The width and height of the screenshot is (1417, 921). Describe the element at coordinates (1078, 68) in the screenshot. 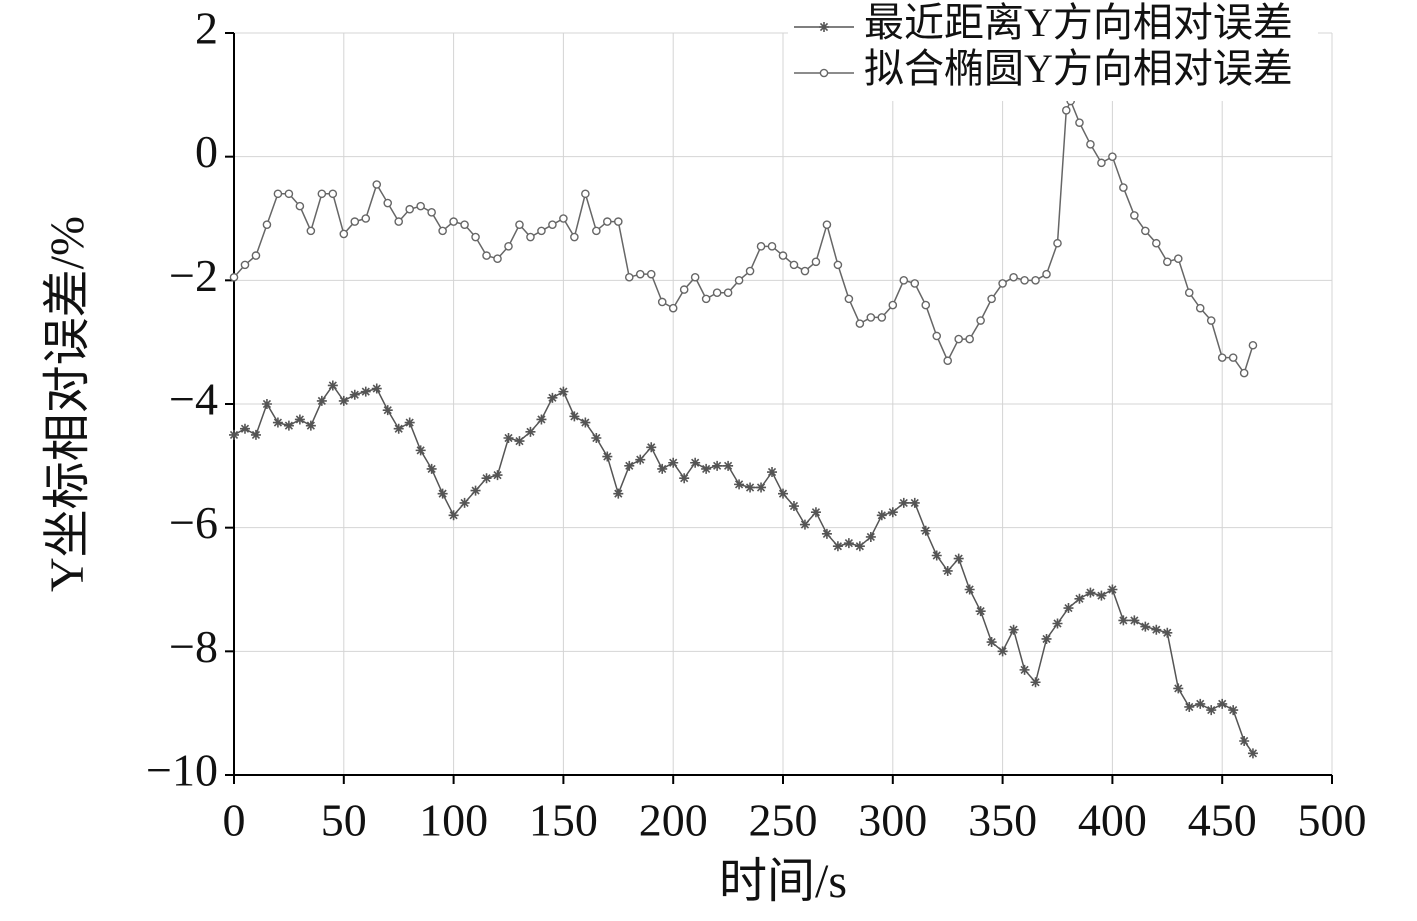

I see `legend-label: 拟合椭圆Y方向相对误差` at that location.